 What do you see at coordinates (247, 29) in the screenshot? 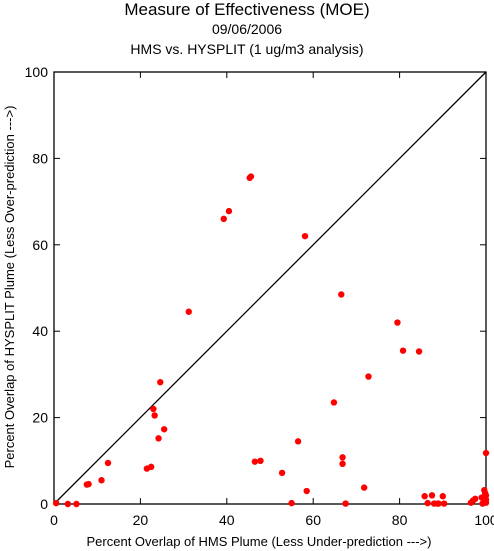
I see `chart-date: 09/06/2006` at bounding box center [247, 29].